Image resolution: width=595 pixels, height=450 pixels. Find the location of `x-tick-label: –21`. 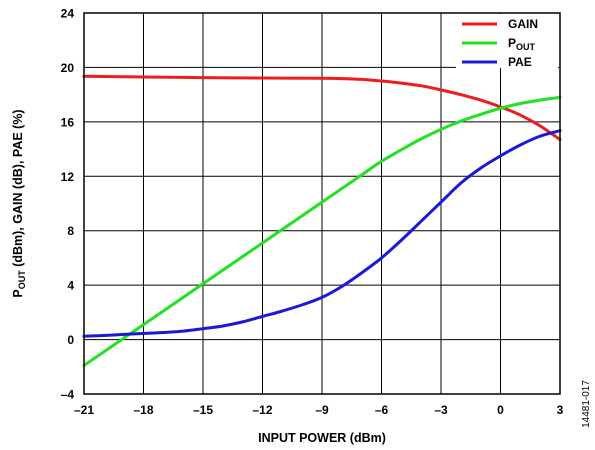

x-tick-label: –21 is located at coordinates (84, 410).